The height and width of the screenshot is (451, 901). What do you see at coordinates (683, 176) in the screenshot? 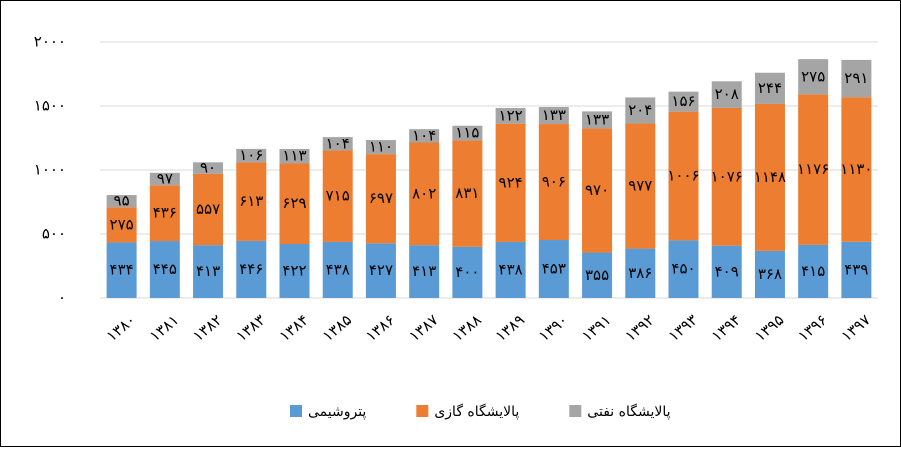
I see `value-label: ۱۰۰۶` at bounding box center [683, 176].